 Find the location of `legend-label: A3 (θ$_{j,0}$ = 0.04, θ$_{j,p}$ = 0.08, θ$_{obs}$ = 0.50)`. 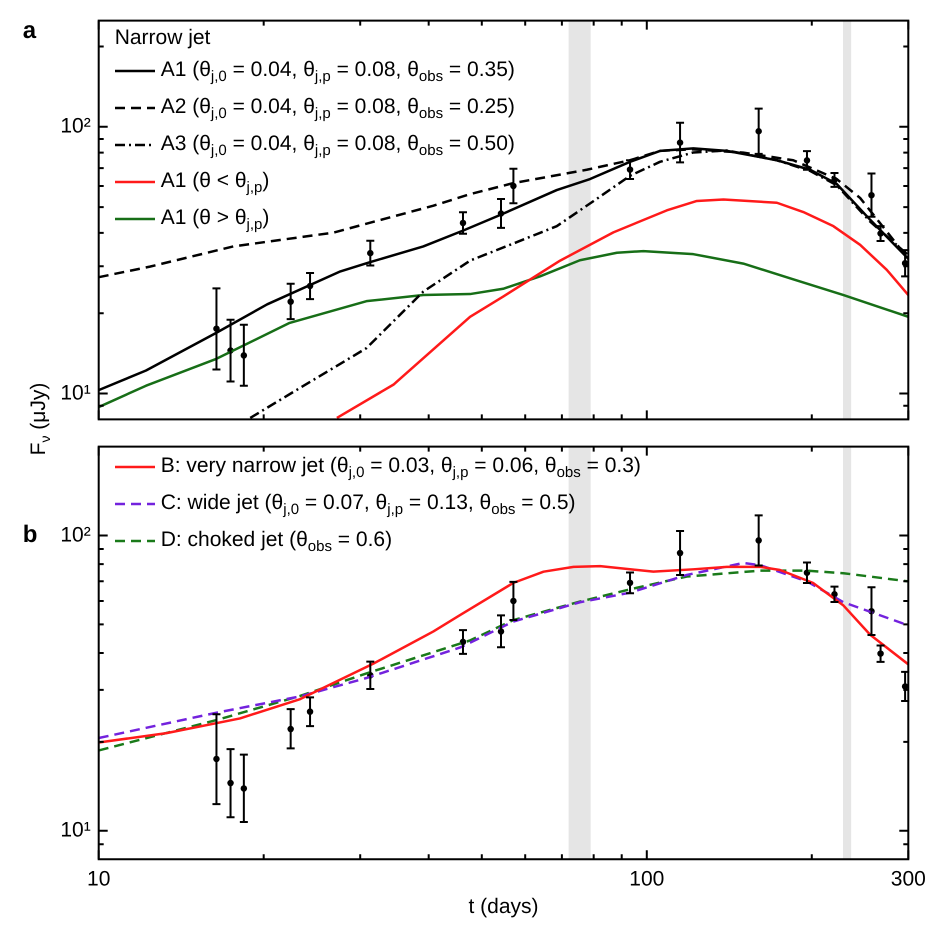

legend-label: A3 (θ$_{j,0}$ = 0.04, θ$_{j,p}$ = 0.08, θ$_{obs}$ = 0.50) is located at coordinates (337, 145).